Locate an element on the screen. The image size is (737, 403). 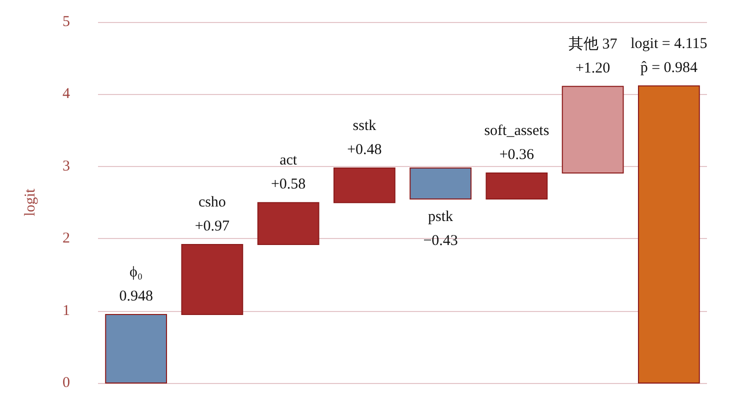
x-tick-label: soft_assets is located at coordinates (517, 131).